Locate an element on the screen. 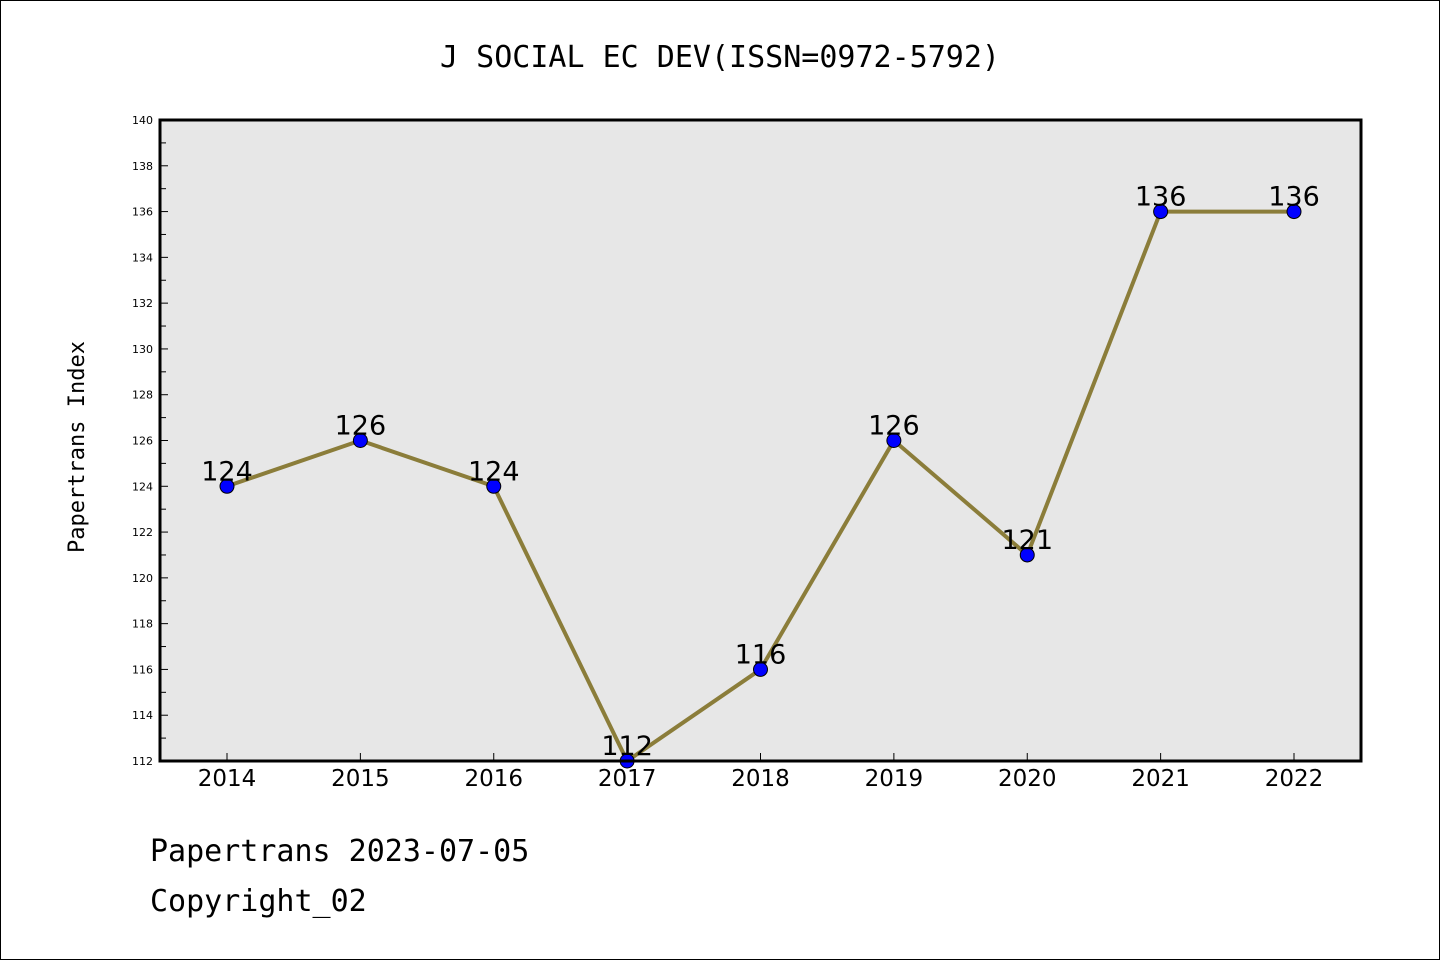  x-axis: 2014 2015 2016 2017 2018 2019 2020 2021 2022 is located at coordinates (761, 772).